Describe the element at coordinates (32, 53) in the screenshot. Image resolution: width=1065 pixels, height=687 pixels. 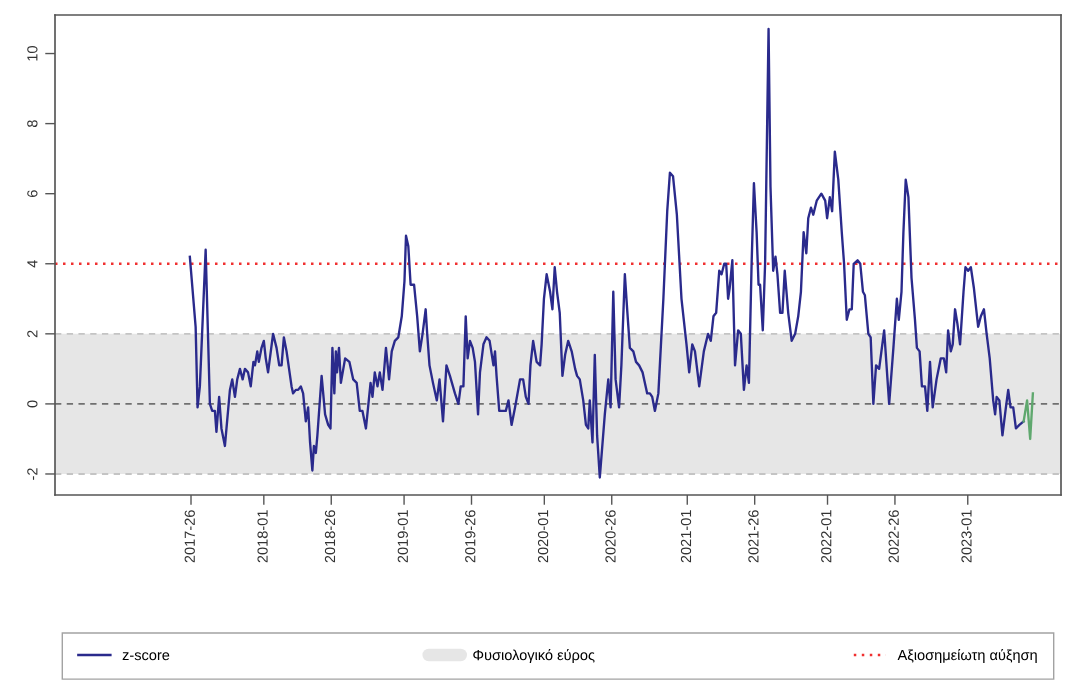
I see `y-tick-label: 10` at that location.